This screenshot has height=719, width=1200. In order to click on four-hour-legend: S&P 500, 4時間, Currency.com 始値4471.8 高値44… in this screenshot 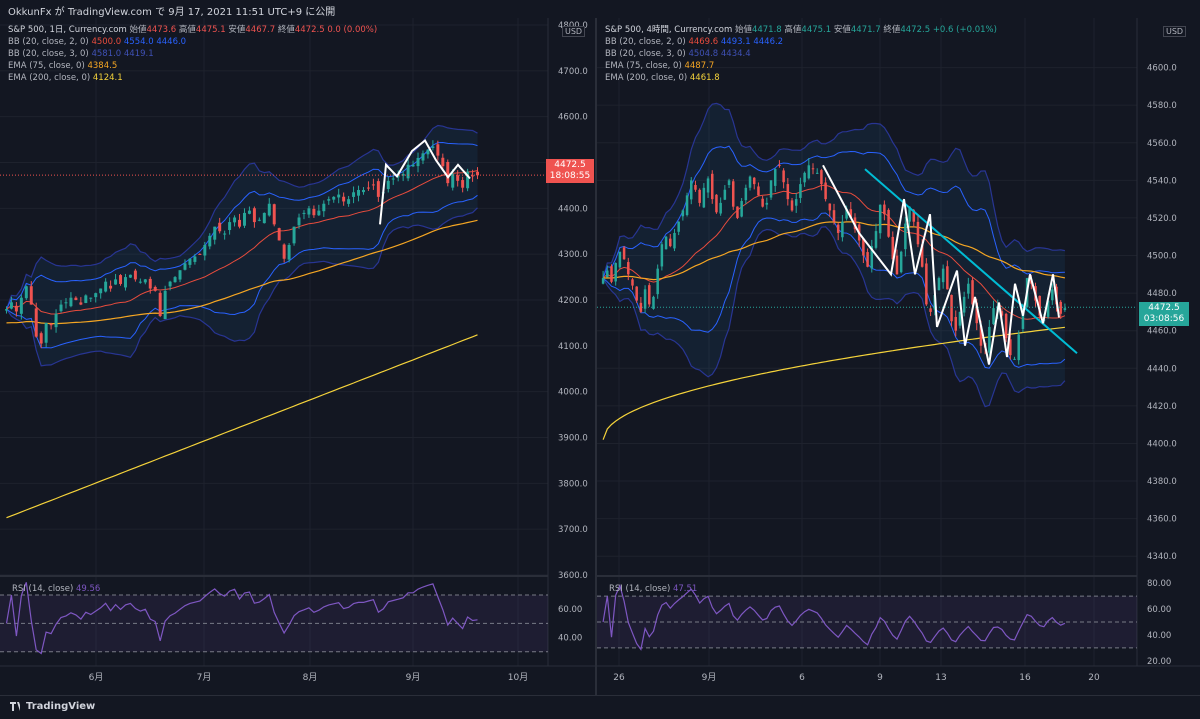, I will do `click(801, 54)`.